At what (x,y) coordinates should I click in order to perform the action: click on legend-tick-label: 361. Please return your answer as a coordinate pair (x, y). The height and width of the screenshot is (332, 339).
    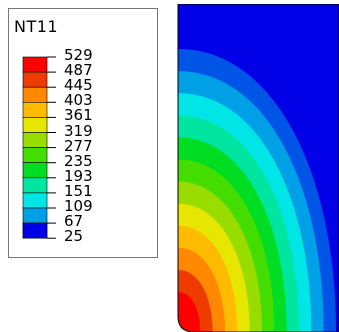
    Looking at the image, I should click on (78, 115).